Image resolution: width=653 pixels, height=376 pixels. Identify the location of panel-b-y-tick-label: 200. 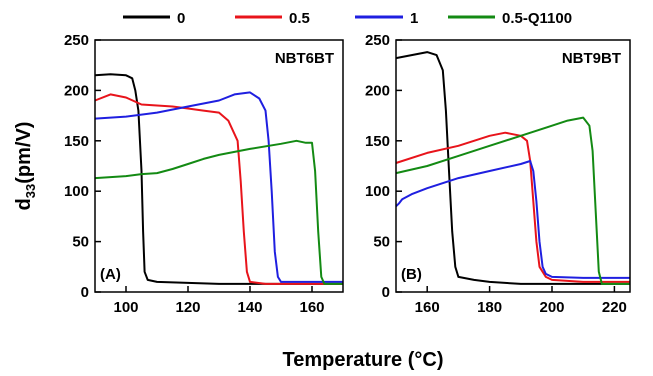
(377, 90).